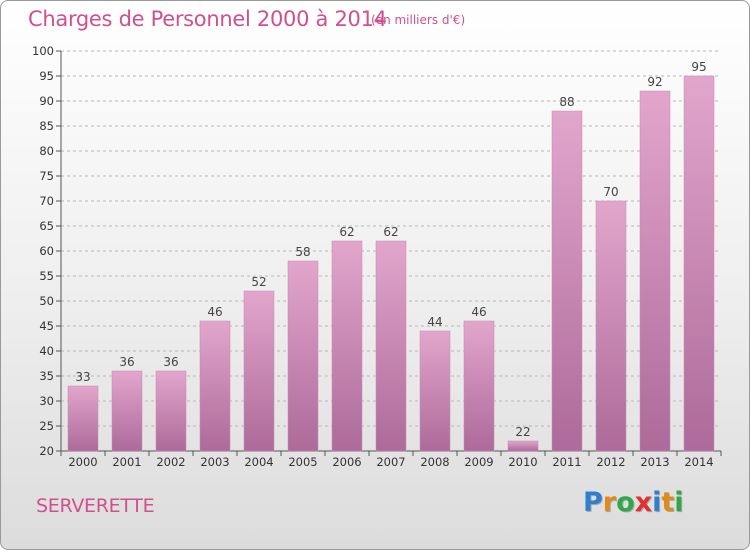 The image size is (750, 550). What do you see at coordinates (654, 82) in the screenshot?
I see `data-label: 92` at bounding box center [654, 82].